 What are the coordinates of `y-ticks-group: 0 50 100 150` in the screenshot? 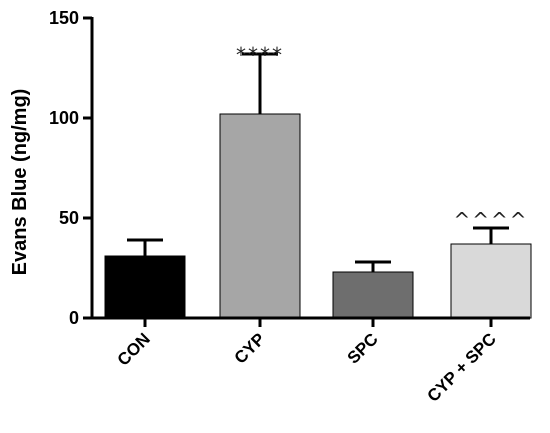 It's located at (70, 168).